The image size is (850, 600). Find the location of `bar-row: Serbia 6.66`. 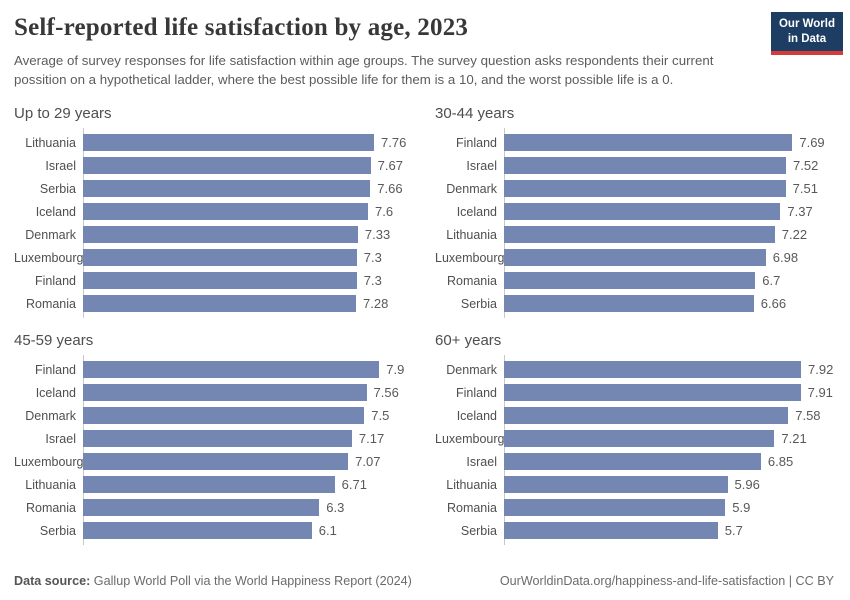

bar-row: Serbia 6.66 is located at coordinates (634, 303).